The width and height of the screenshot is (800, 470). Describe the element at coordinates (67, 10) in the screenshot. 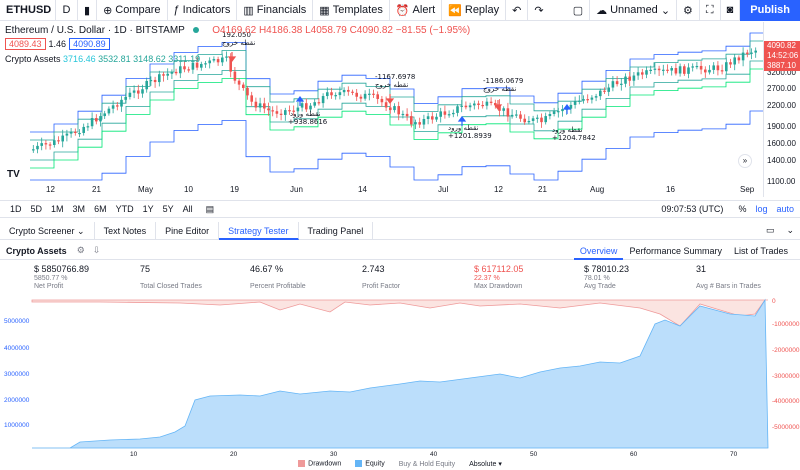

I see `interval-selector: D` at that location.